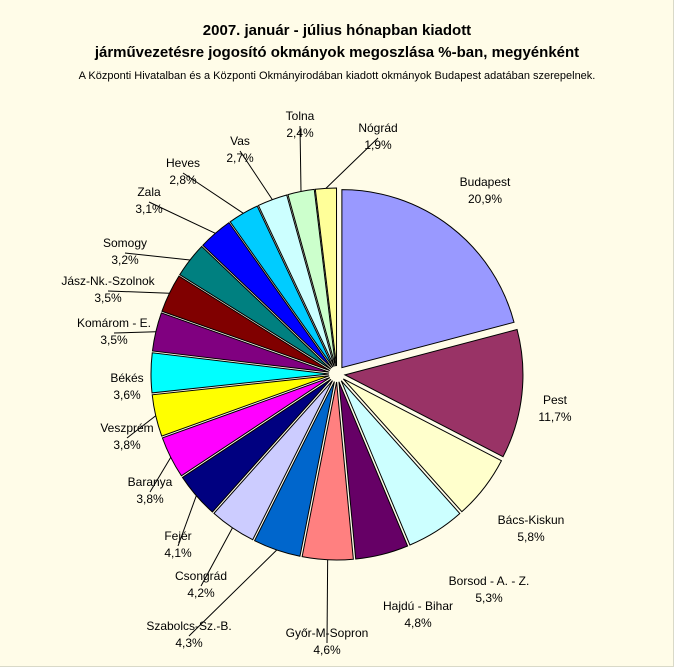 The height and width of the screenshot is (667, 674). Describe the element at coordinates (183, 171) in the screenshot. I see `slice-label: Heves 2,8%` at that location.